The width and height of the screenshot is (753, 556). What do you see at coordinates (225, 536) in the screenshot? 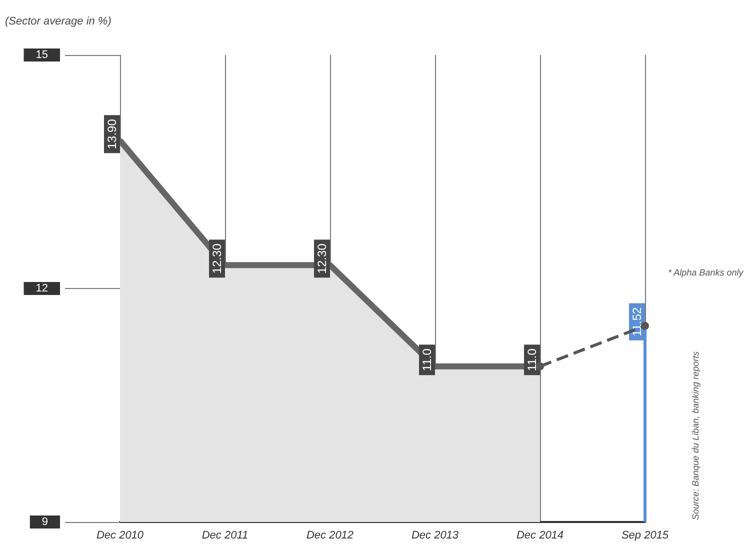
I see `x-tick-label: Dec 2011` at bounding box center [225, 536].